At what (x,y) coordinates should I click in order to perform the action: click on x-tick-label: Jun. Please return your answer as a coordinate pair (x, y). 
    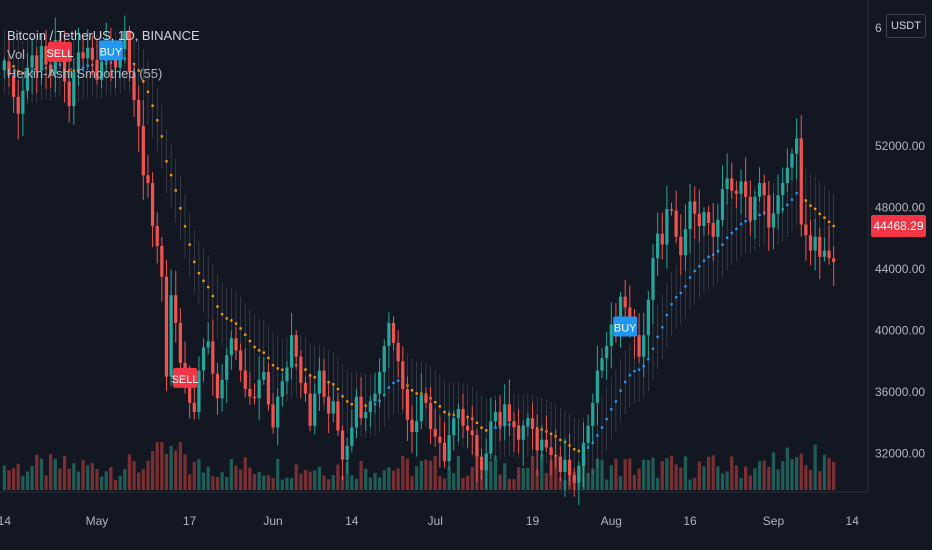
    Looking at the image, I should click on (272, 521).